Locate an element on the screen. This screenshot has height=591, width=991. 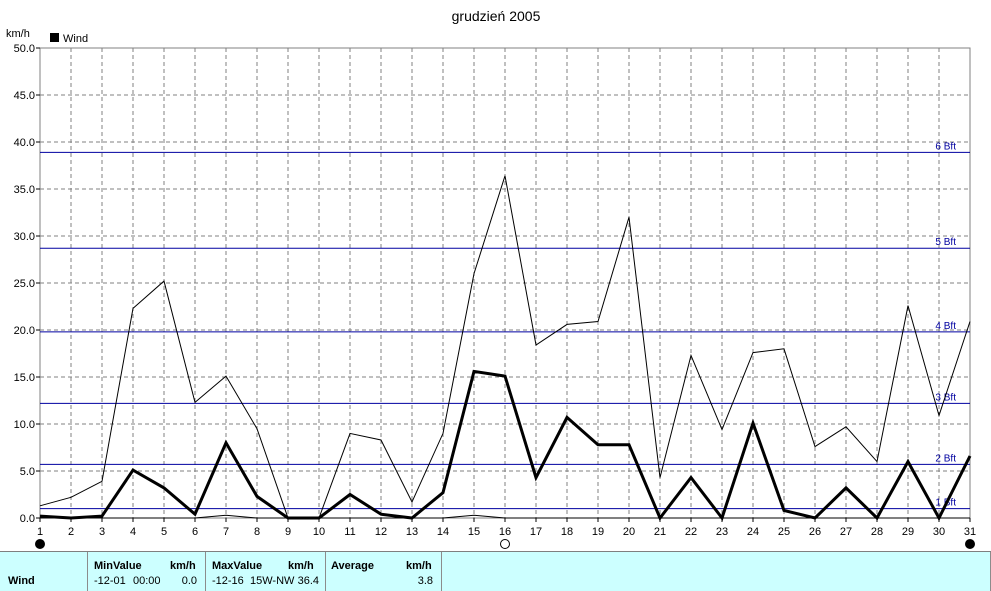
x-tick-label: 28 is located at coordinates (877, 532).